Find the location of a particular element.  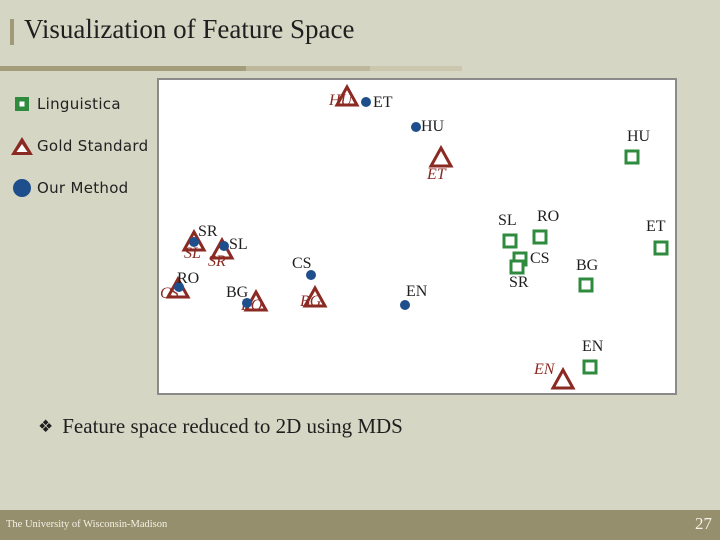

point-triangle-en is located at coordinates (563, 378).